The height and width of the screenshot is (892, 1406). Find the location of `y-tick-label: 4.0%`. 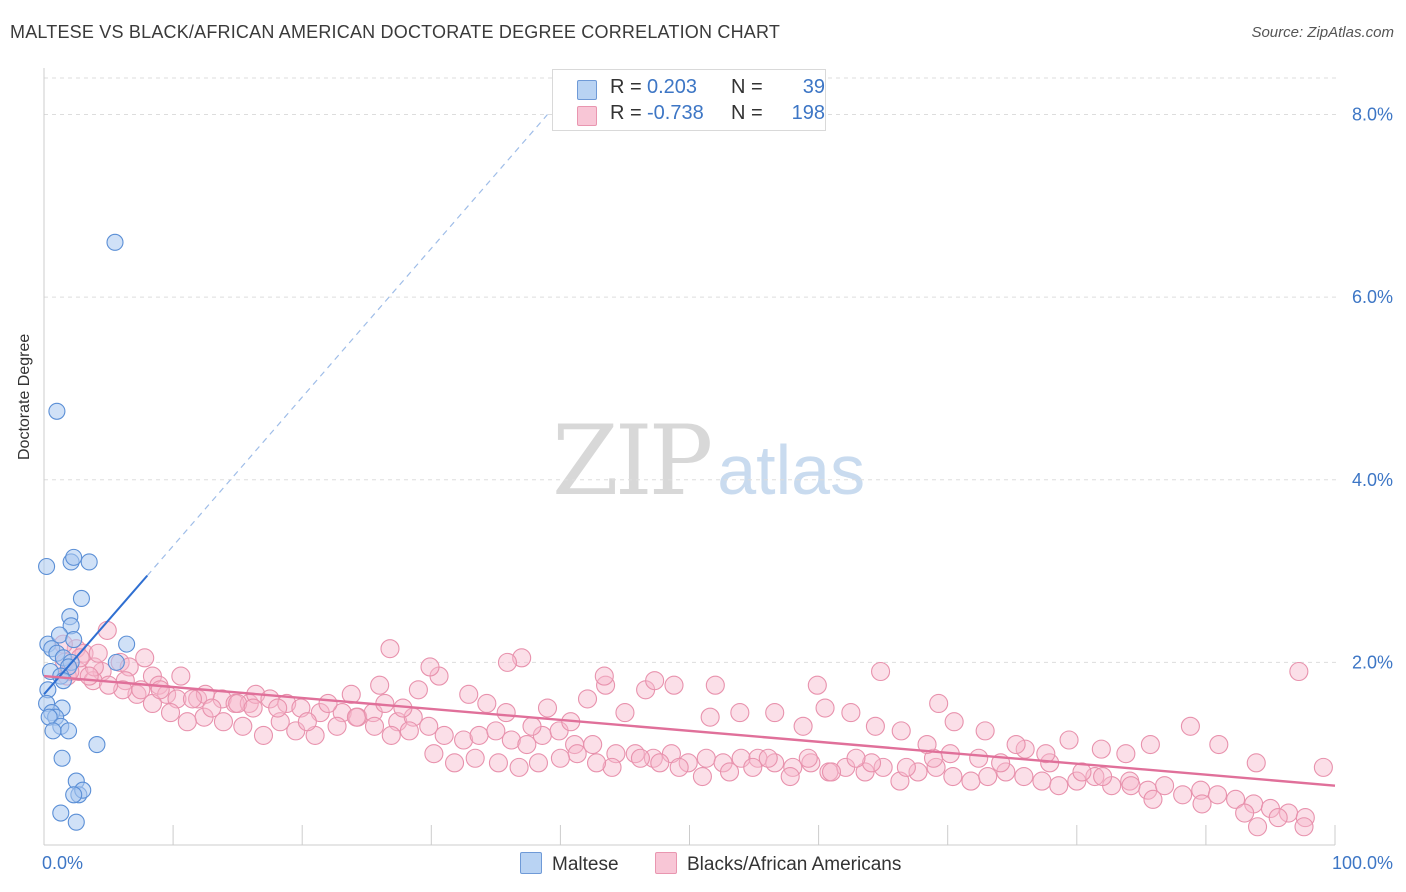

y-tick-label: 4.0% is located at coordinates (1372, 480).